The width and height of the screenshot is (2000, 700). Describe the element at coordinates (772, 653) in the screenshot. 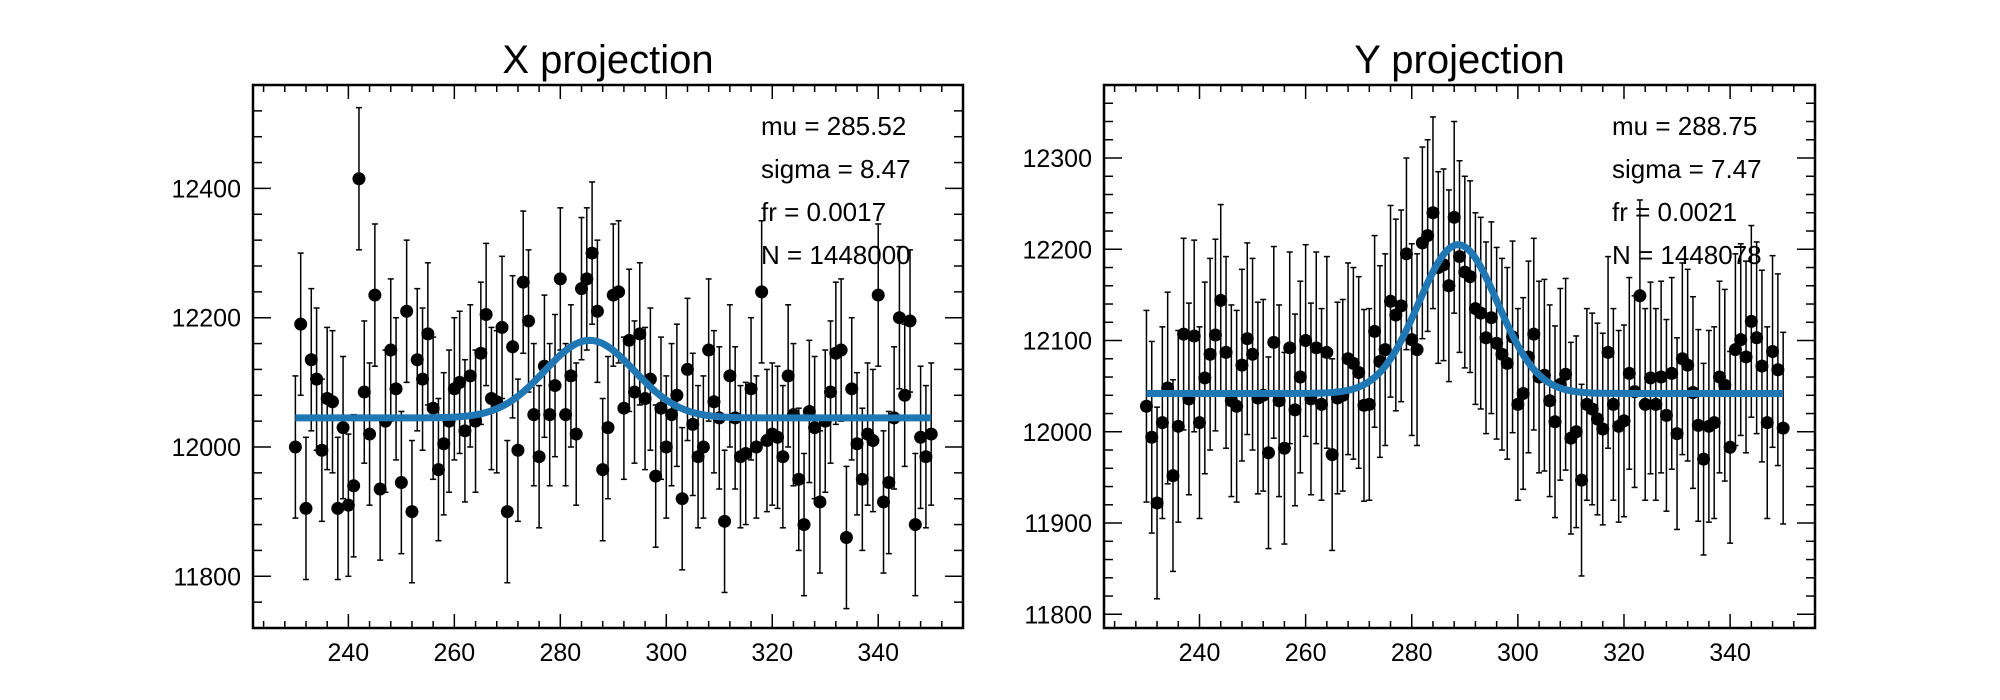

I see `x-projection-x-tick-label: 320` at that location.